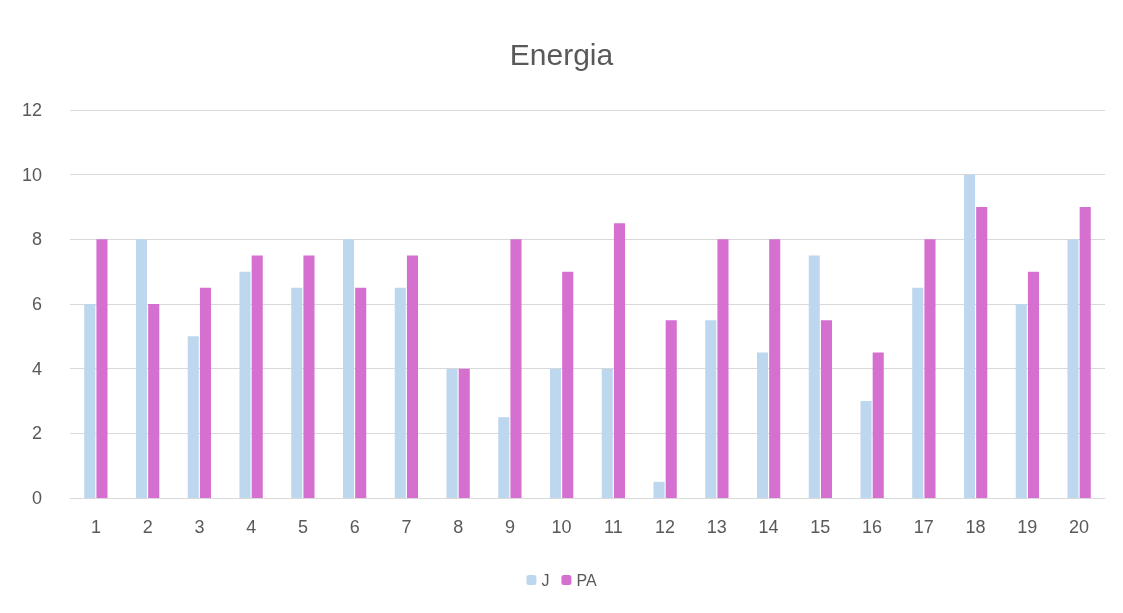 The image size is (1123, 613). I want to click on legend-label: J, so click(545, 580).